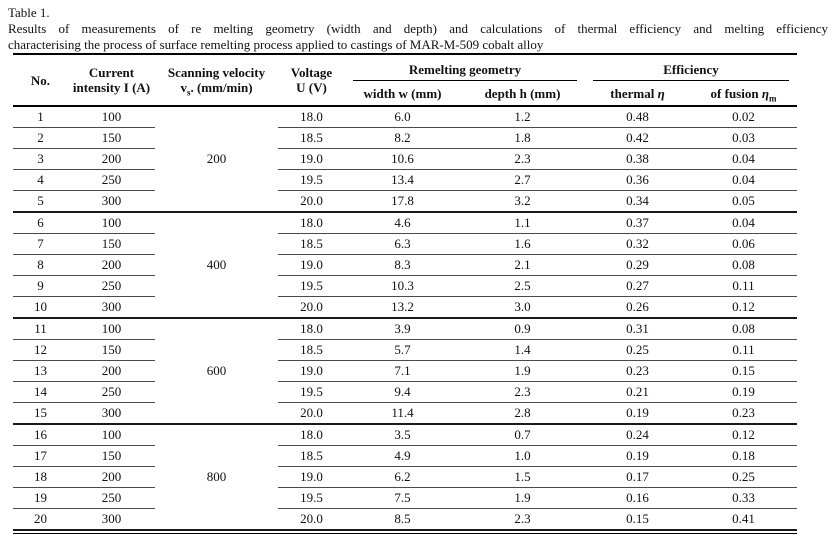 Image resolution: width=838 pixels, height=534 pixels. Describe the element at coordinates (402, 456) in the screenshot. I see `cell-width: 4.9` at that location.